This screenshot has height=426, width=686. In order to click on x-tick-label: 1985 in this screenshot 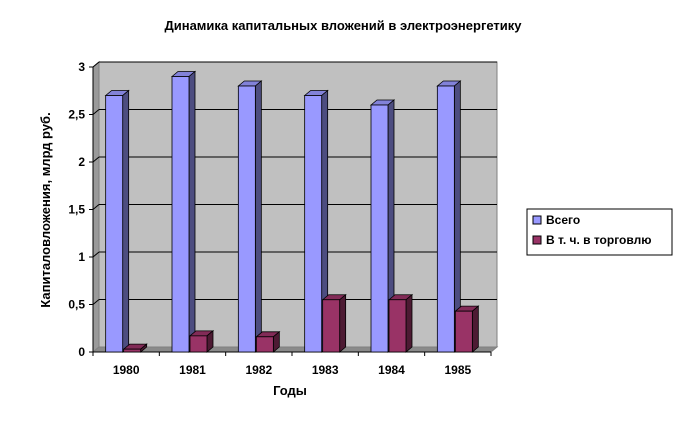, I will do `click(457, 370)`.